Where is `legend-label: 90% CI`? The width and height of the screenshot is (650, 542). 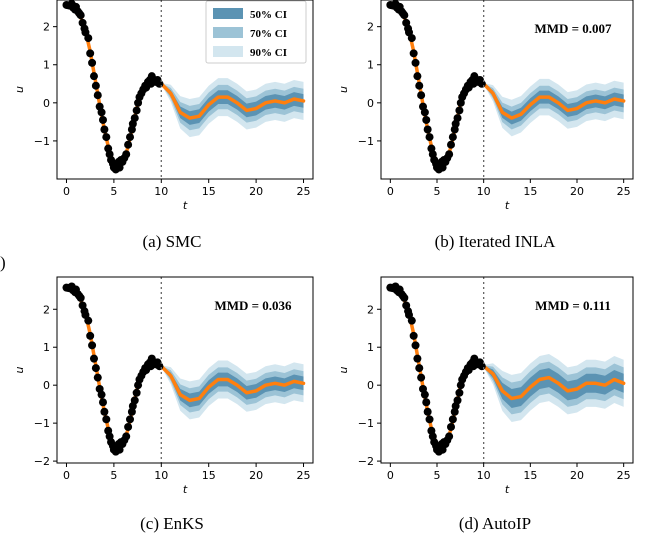 legend-label: 90% CI is located at coordinates (268, 53).